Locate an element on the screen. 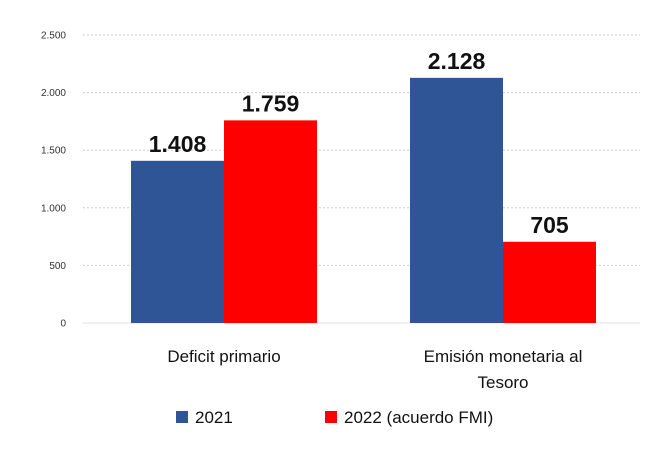  category-label: Emisión monetaria al is located at coordinates (503, 356).